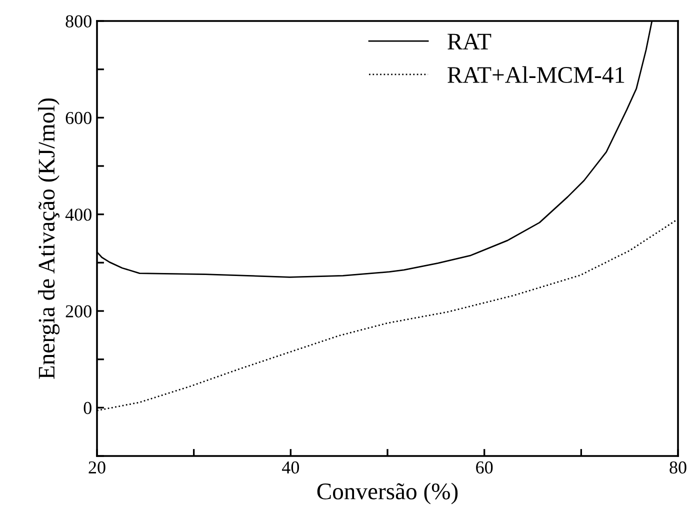  What do you see at coordinates (79, 311) in the screenshot?
I see `y-tick-label: 200` at bounding box center [79, 311].